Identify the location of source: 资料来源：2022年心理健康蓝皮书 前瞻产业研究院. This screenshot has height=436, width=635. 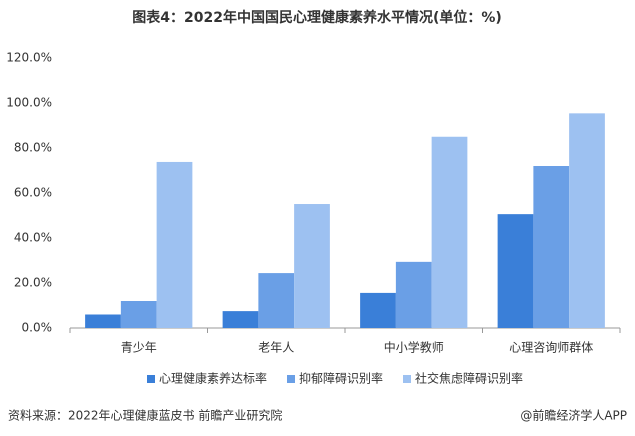
(145, 415).